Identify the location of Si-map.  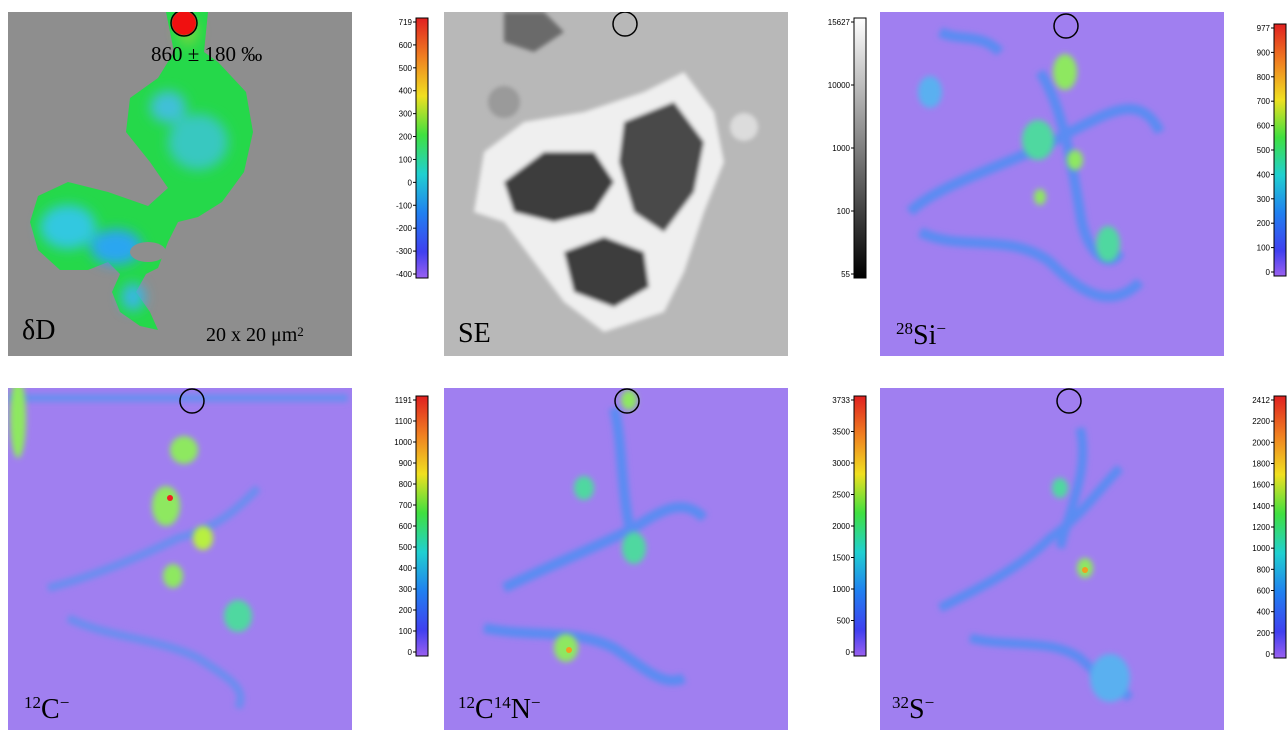
(1052, 184).